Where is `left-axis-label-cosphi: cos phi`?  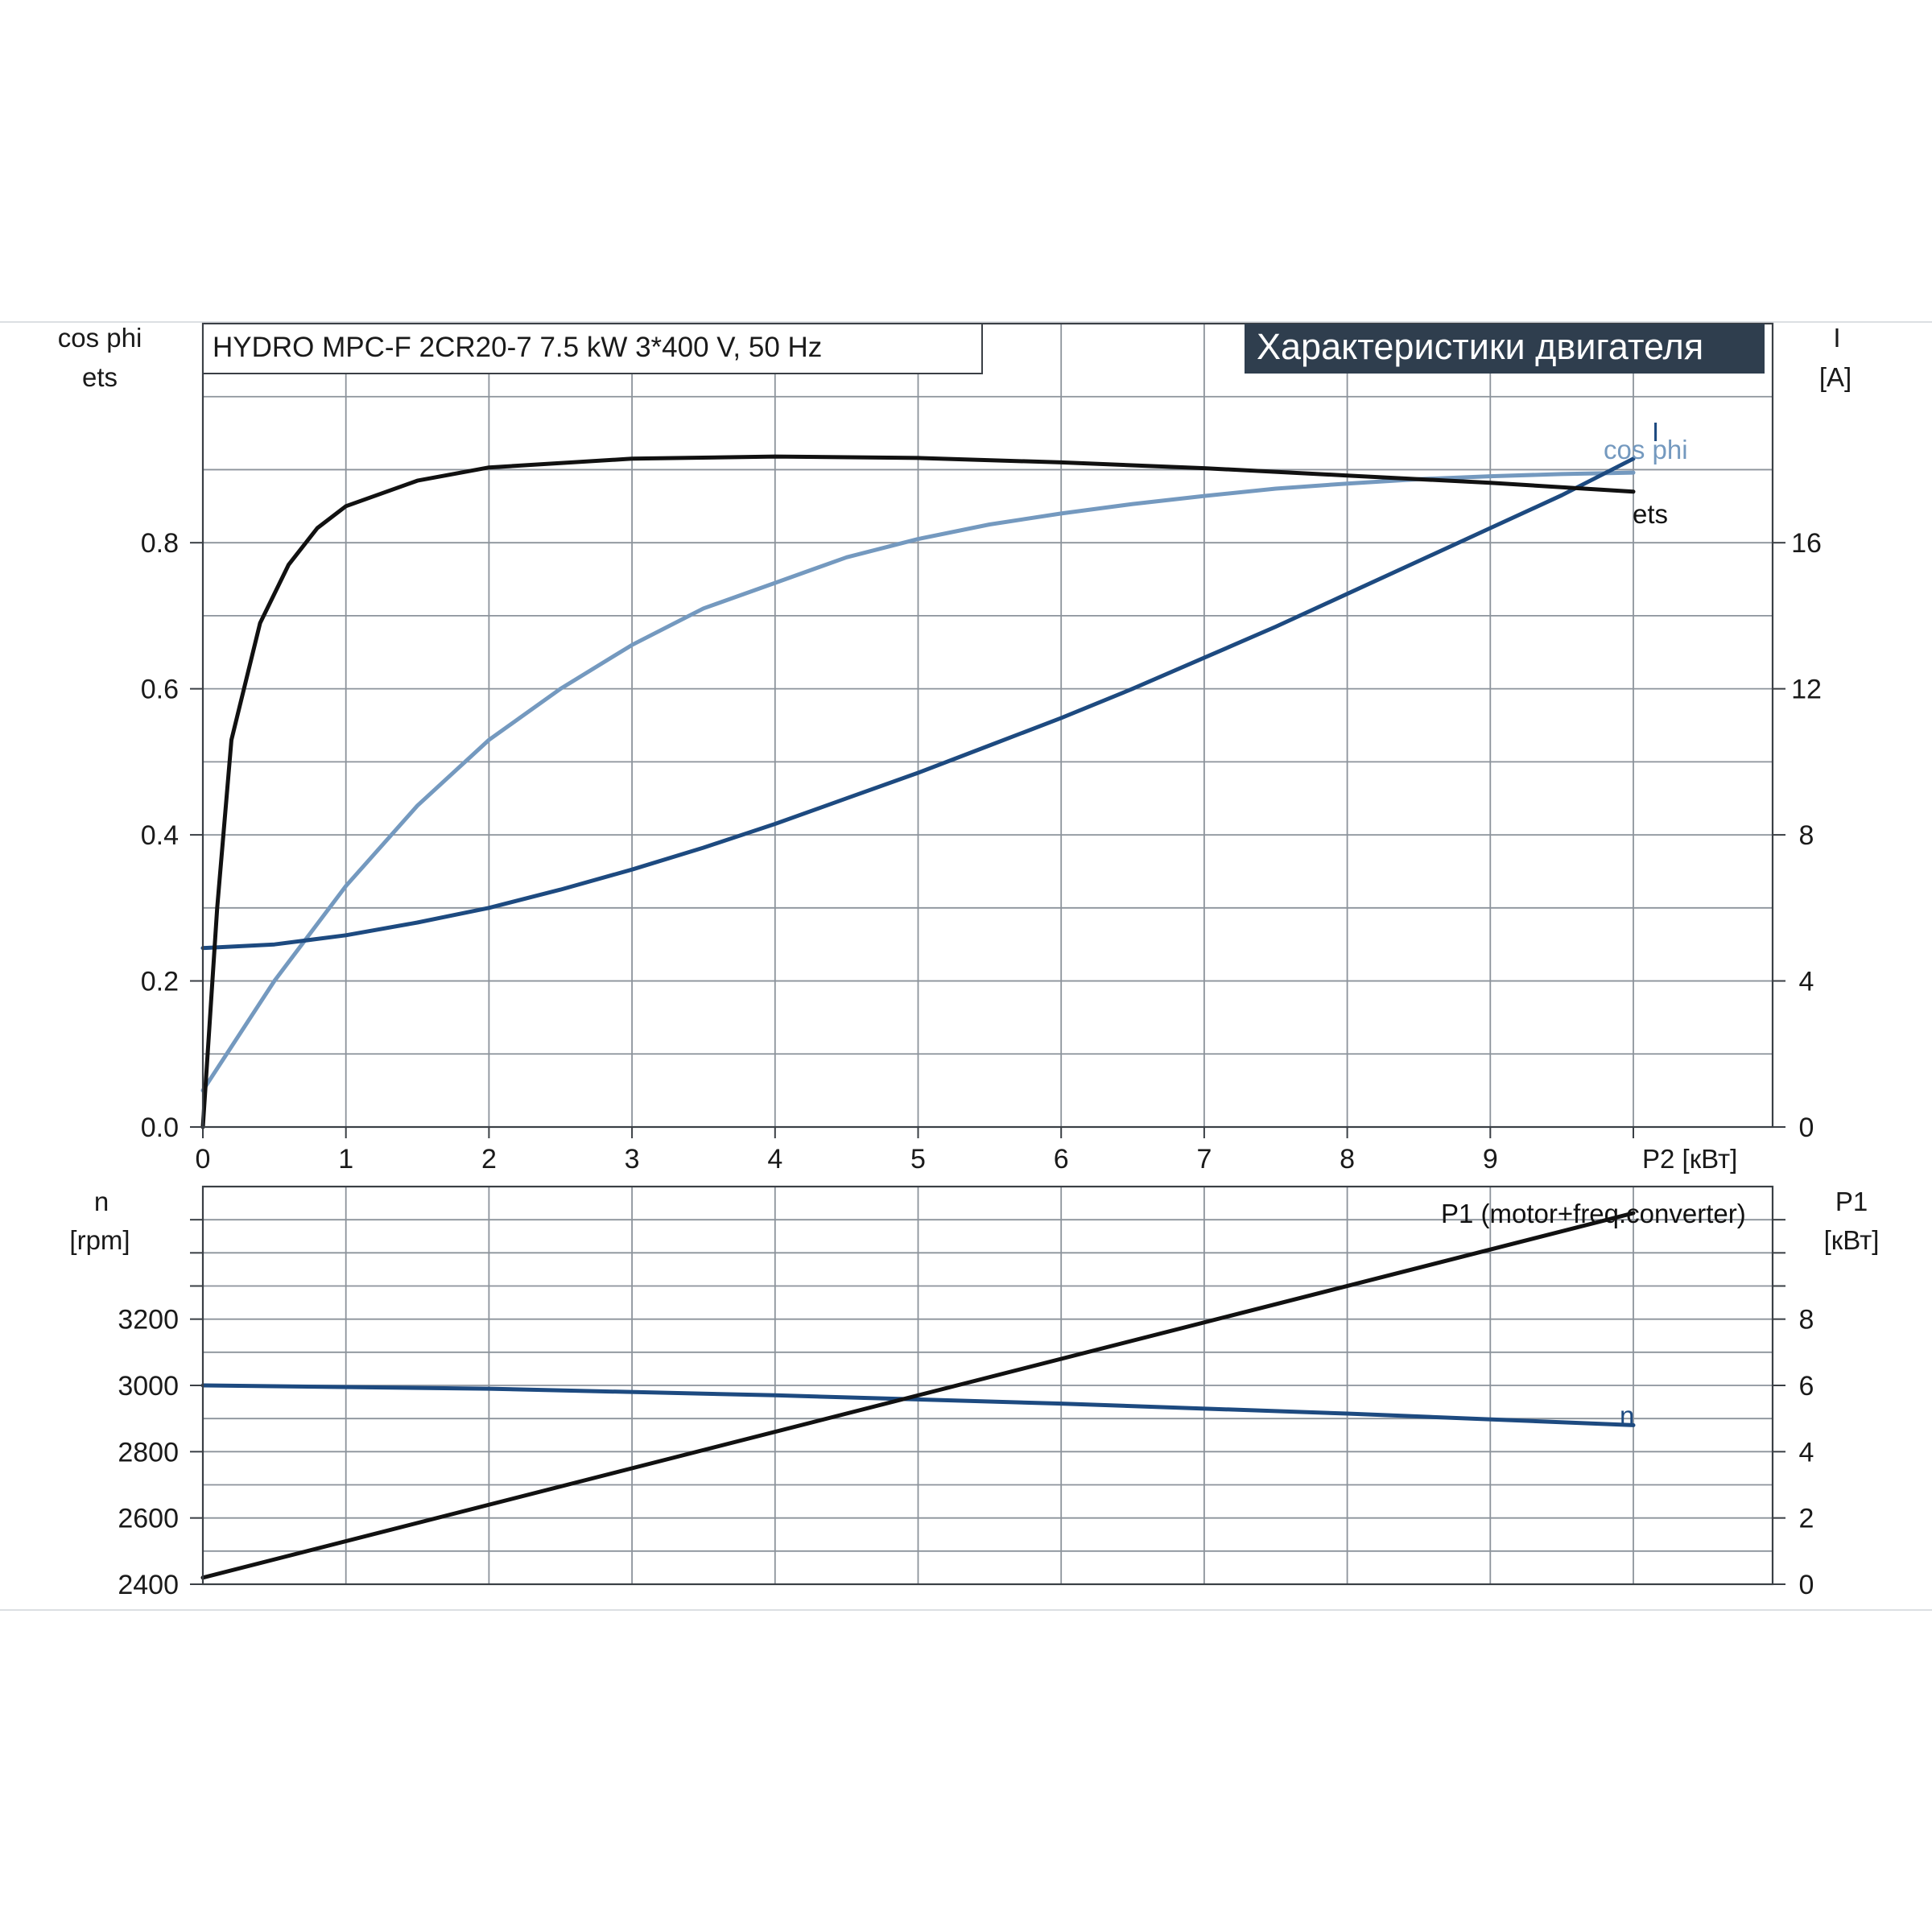 left-axis-label-cosphi: cos phi is located at coordinates (100, 338).